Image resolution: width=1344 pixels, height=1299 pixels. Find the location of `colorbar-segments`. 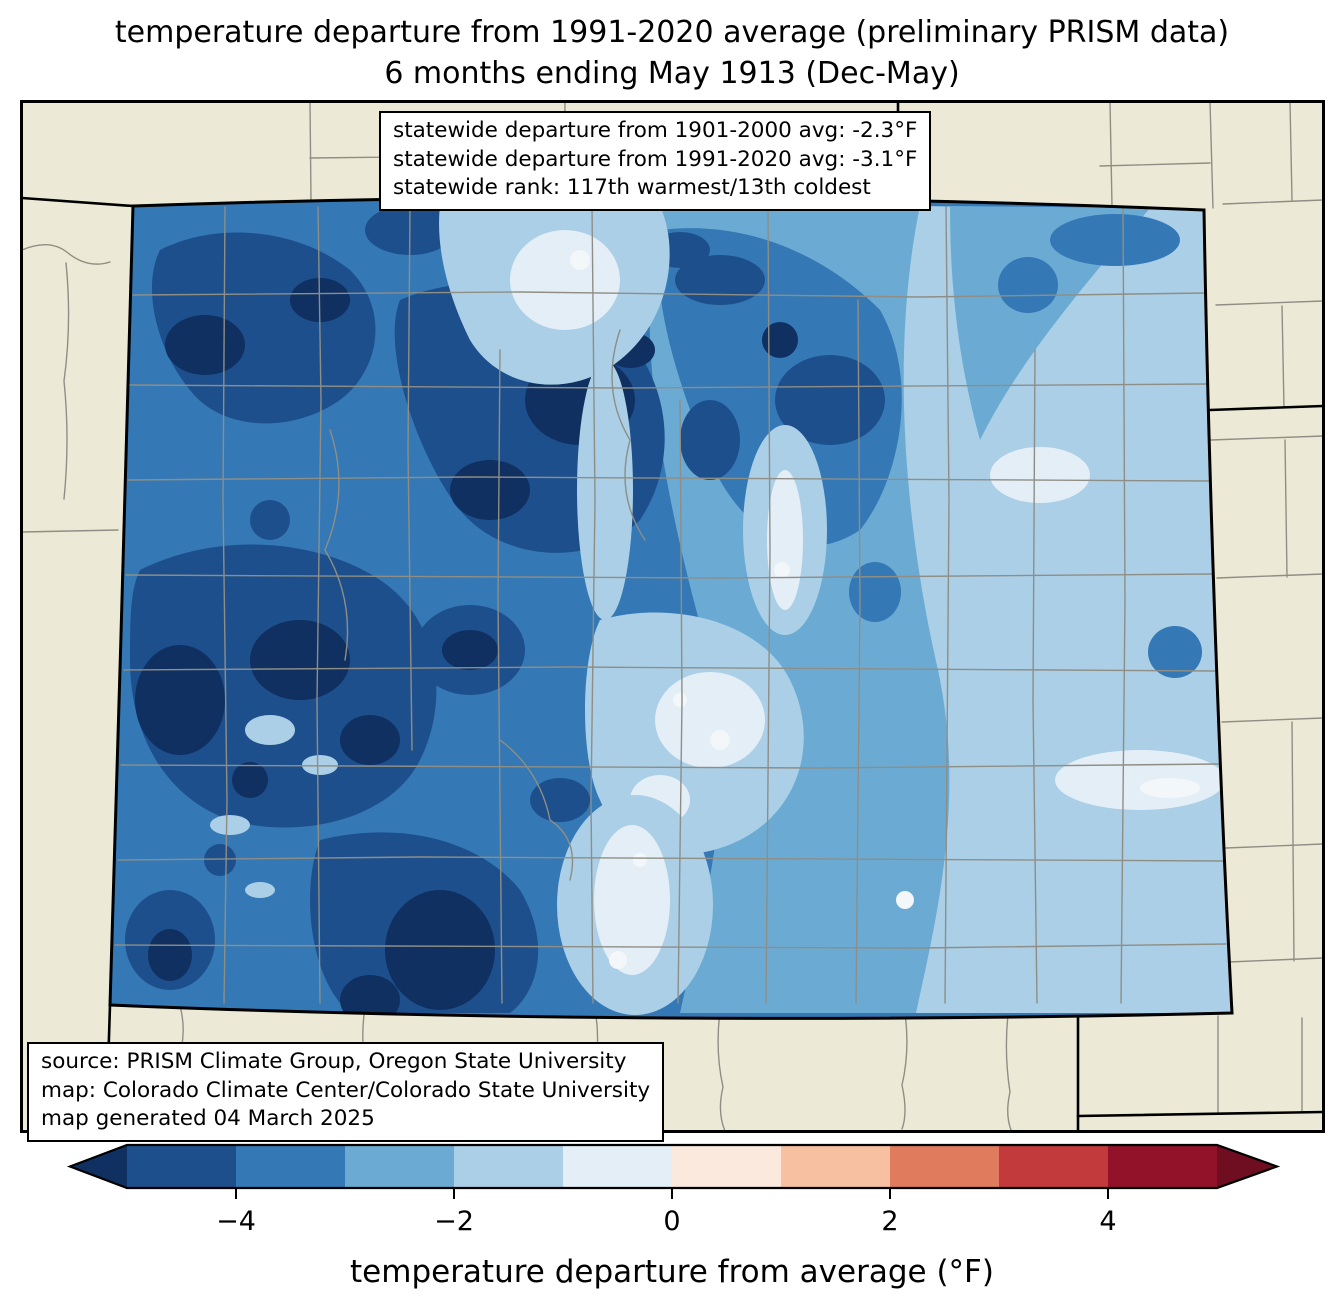

colorbar-segments is located at coordinates (672, 1166).